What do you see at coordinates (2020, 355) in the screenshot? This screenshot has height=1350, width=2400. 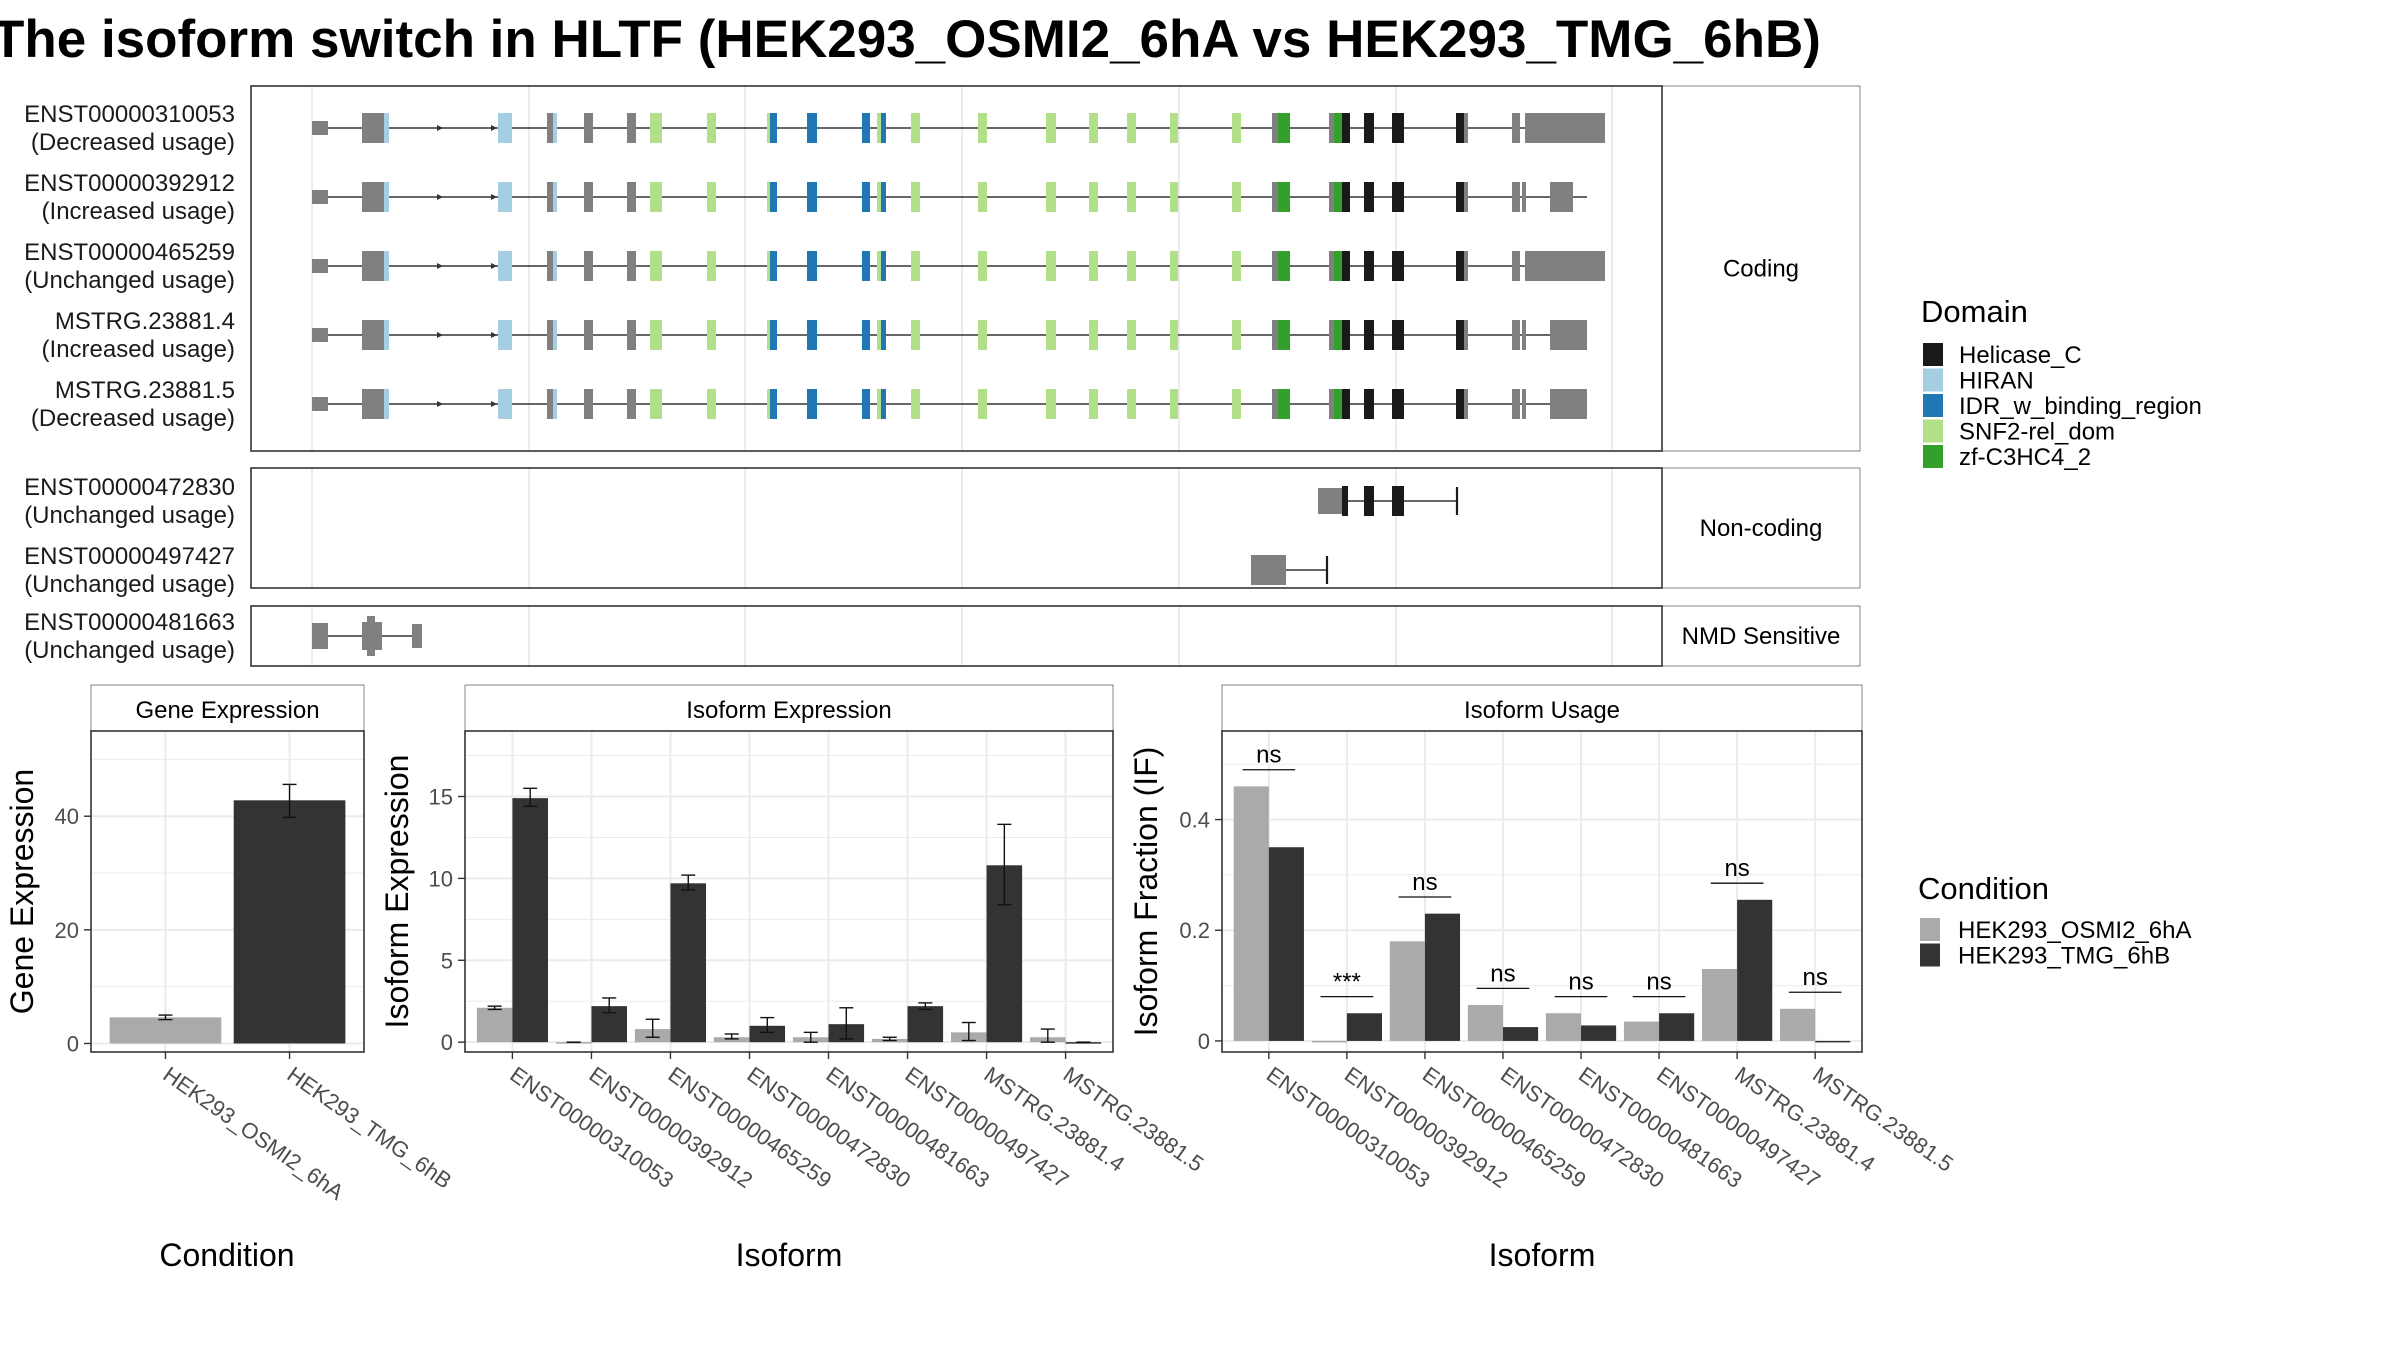 I see `domain-legend-label: Helicase_C` at bounding box center [2020, 355].